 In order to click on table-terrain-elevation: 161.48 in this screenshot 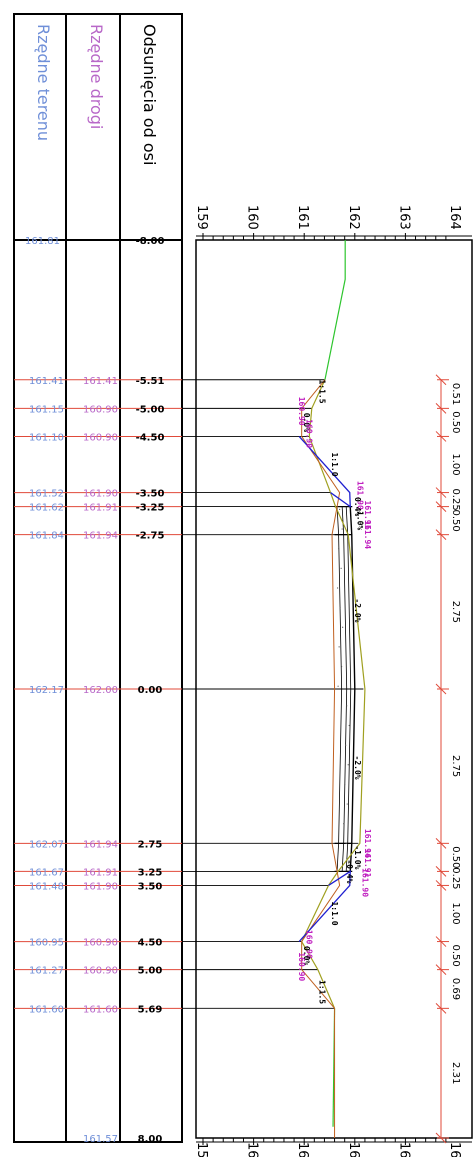, I will do `click(46, 886)`.